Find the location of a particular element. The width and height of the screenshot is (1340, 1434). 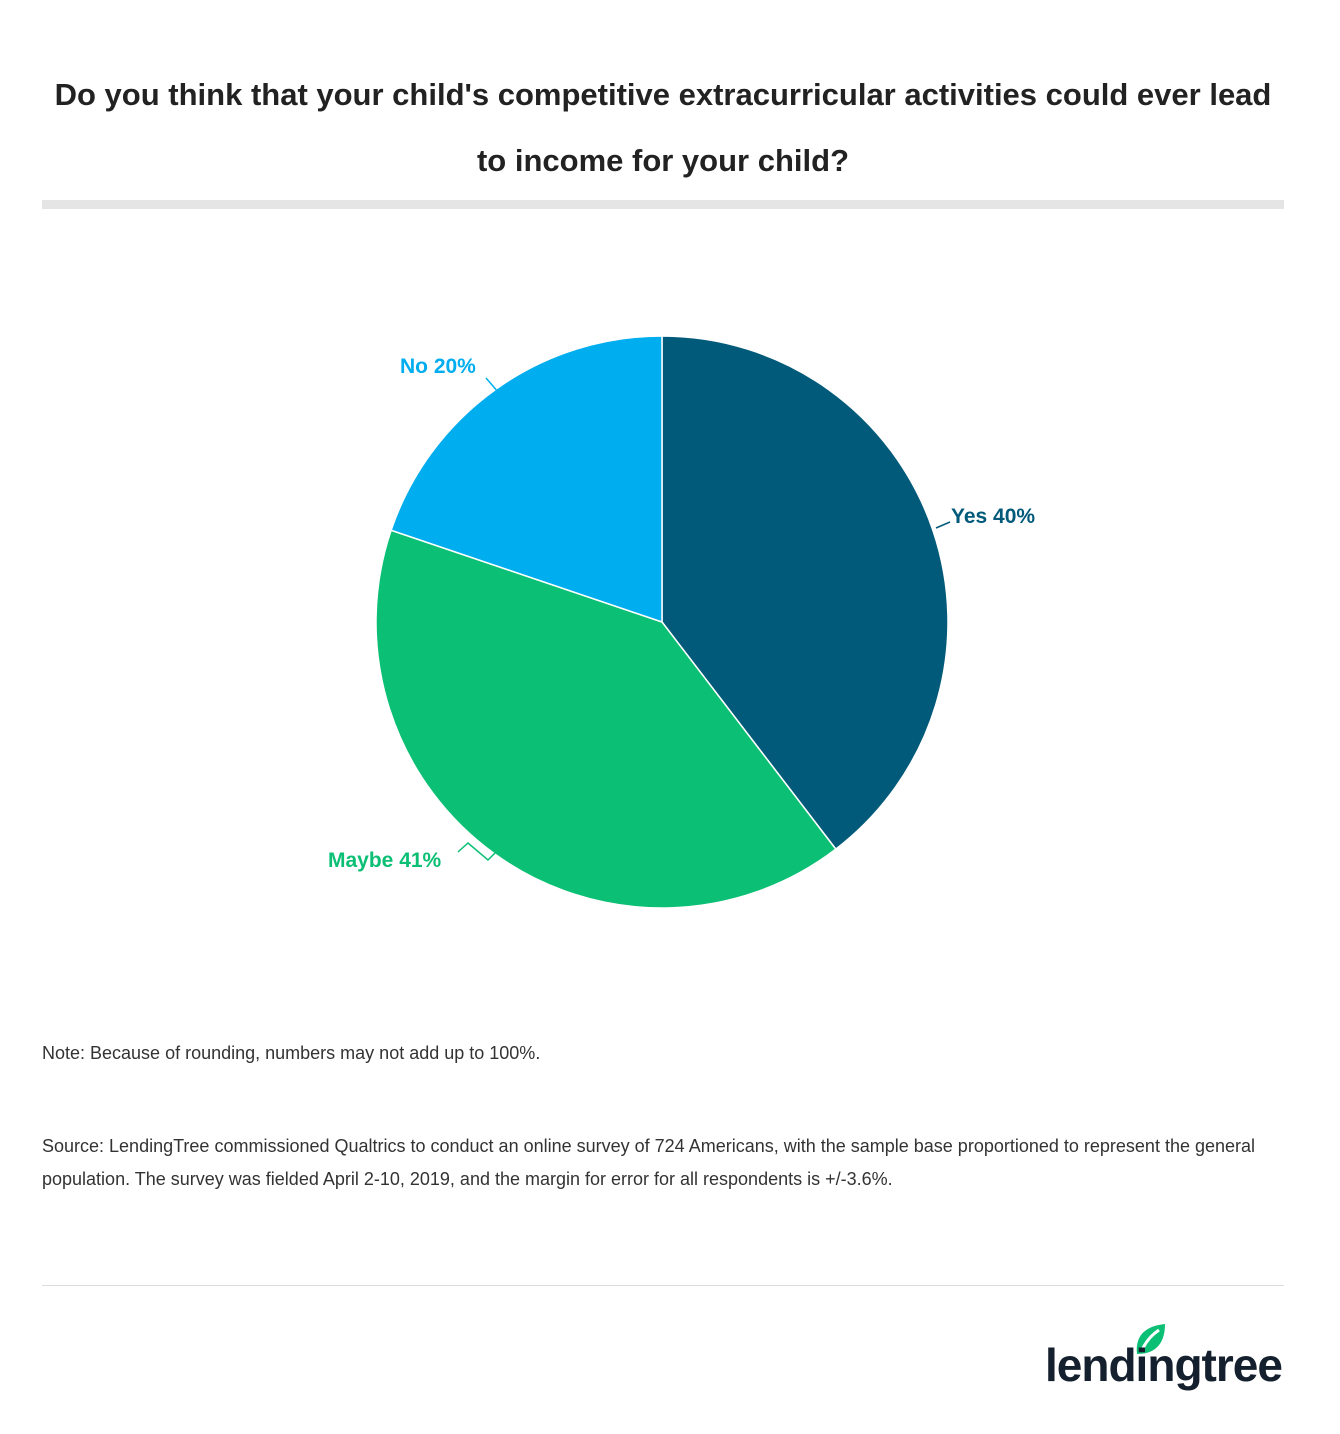

footer-divider is located at coordinates (663, 1285).